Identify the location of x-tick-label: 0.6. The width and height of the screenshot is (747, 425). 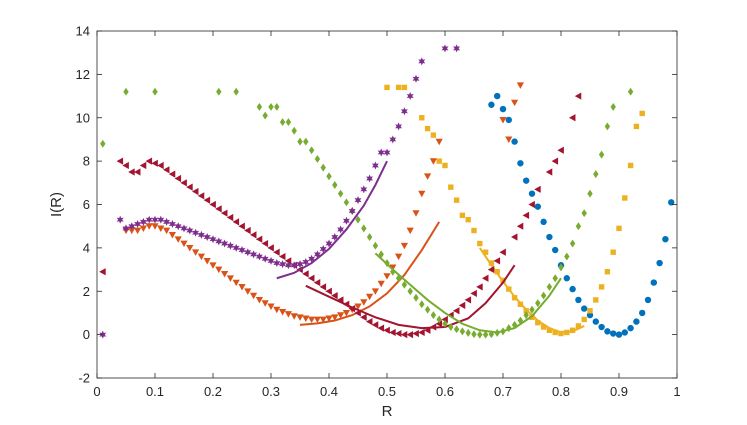
(445, 391).